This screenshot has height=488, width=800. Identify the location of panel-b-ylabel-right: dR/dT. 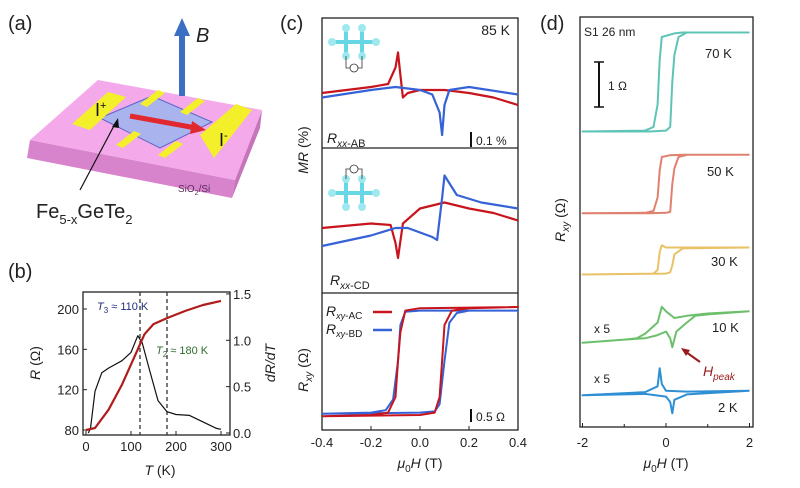
(270, 362).